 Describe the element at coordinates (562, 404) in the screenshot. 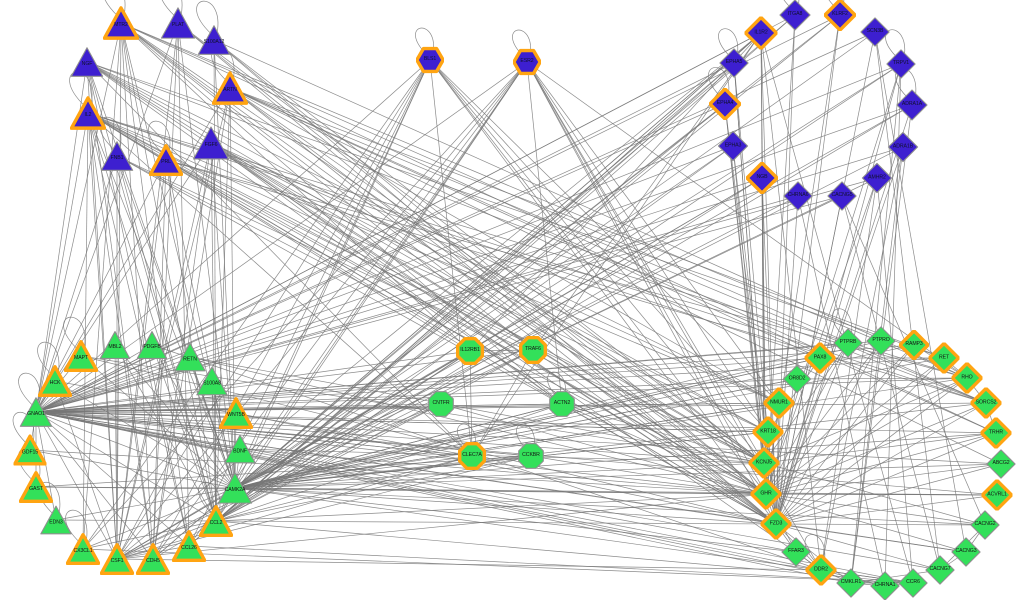

I see `node-actn2: ACTN2` at that location.